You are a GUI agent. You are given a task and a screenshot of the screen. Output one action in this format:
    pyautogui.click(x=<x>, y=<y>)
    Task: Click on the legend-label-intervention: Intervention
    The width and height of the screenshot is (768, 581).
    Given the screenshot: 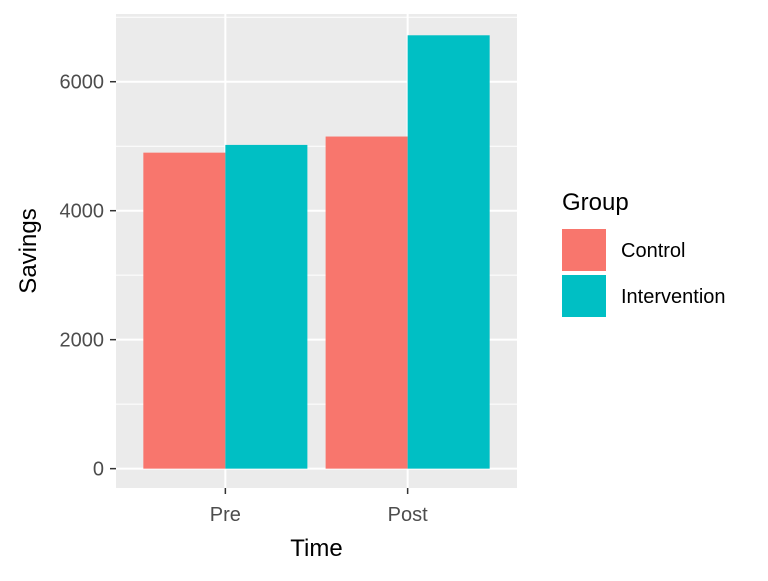 What is the action you would take?
    pyautogui.click(x=673, y=297)
    